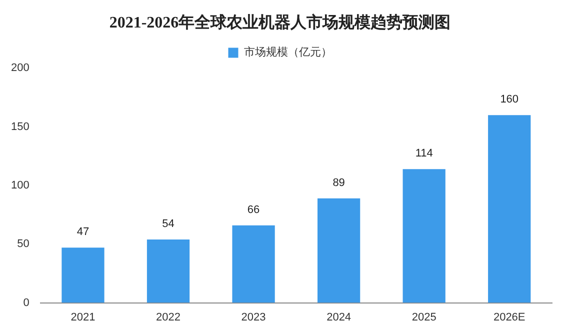  What do you see at coordinates (253, 210) in the screenshot?
I see `data-label: 66` at bounding box center [253, 210].